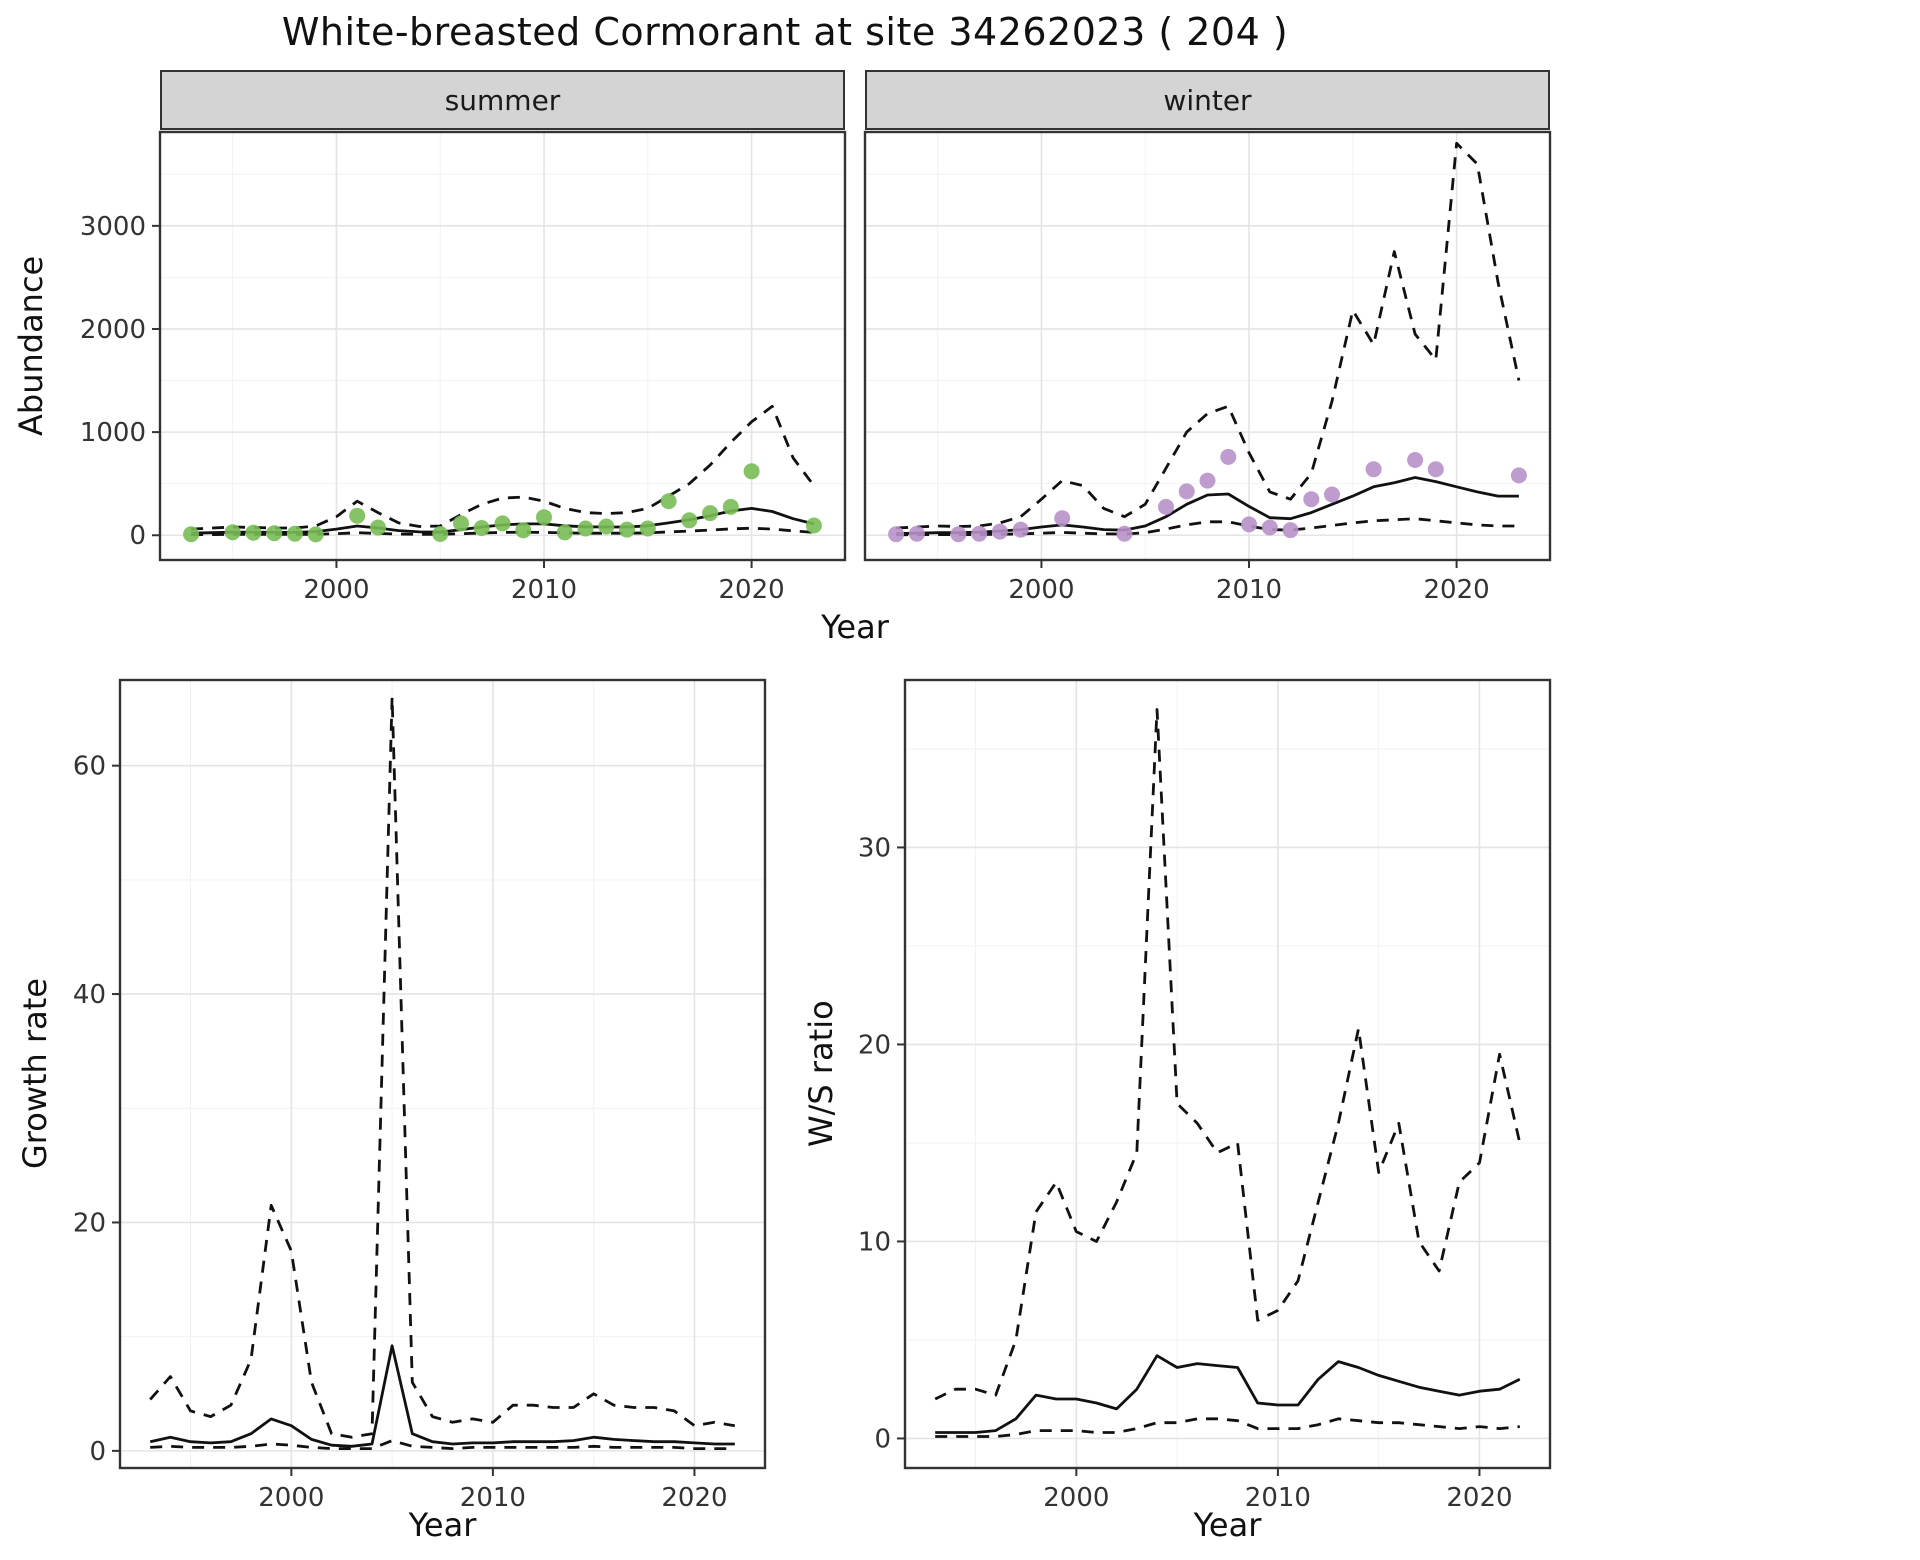 This screenshot has width=1920, height=1560. I want to click on y-tick-label: 40, so click(89, 995).